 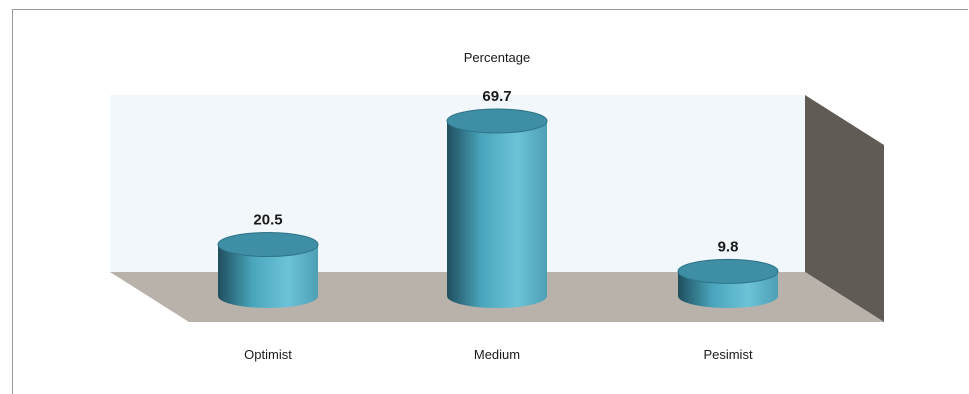 What do you see at coordinates (490, 9) in the screenshot?
I see `frame-border-top` at bounding box center [490, 9].